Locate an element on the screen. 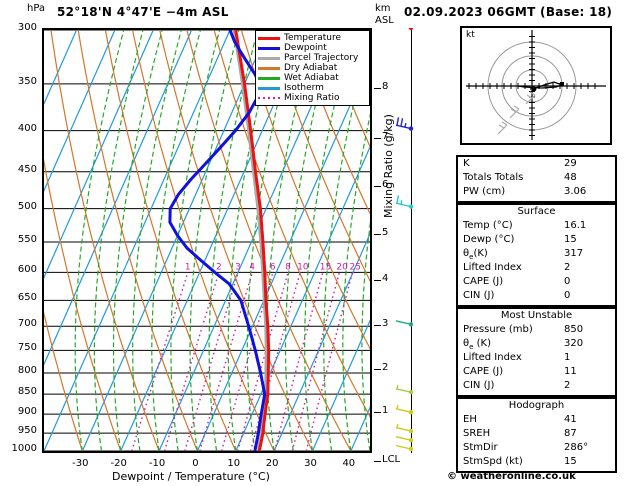  svg-text: 4 is located at coordinates (252, 267).